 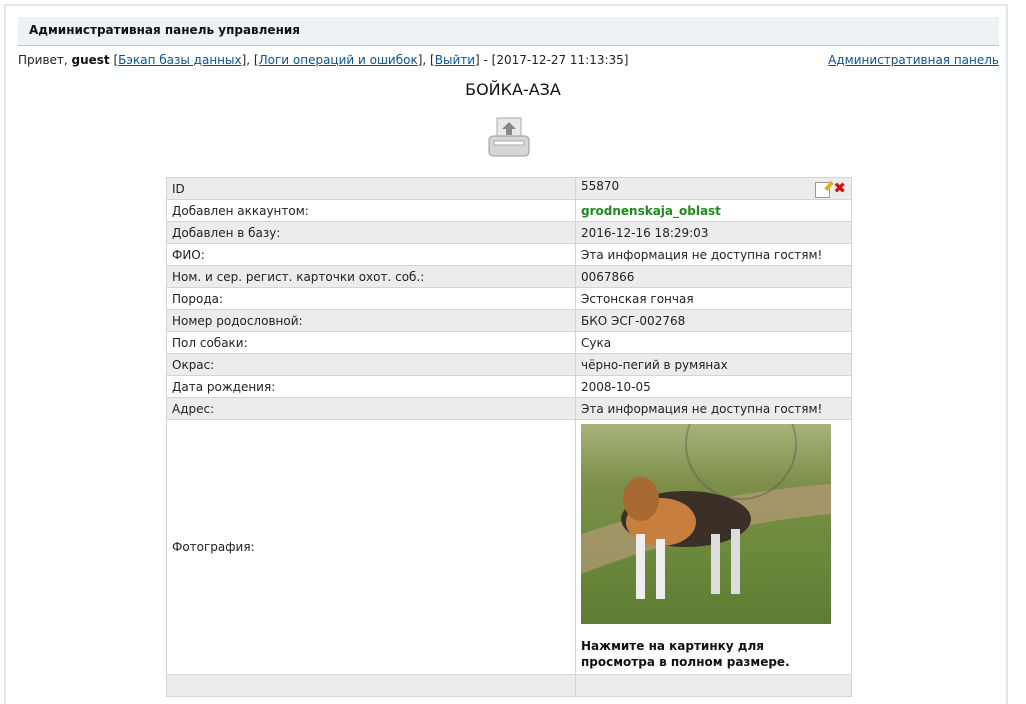 I want to click on edit-icon, so click(x=824, y=189).